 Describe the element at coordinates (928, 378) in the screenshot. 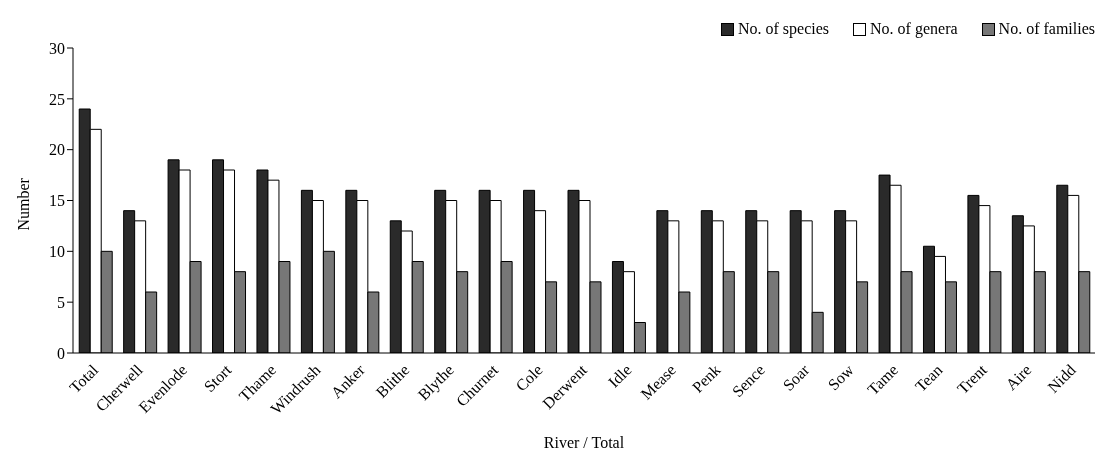

I see `x-tick-label: Tean` at that location.